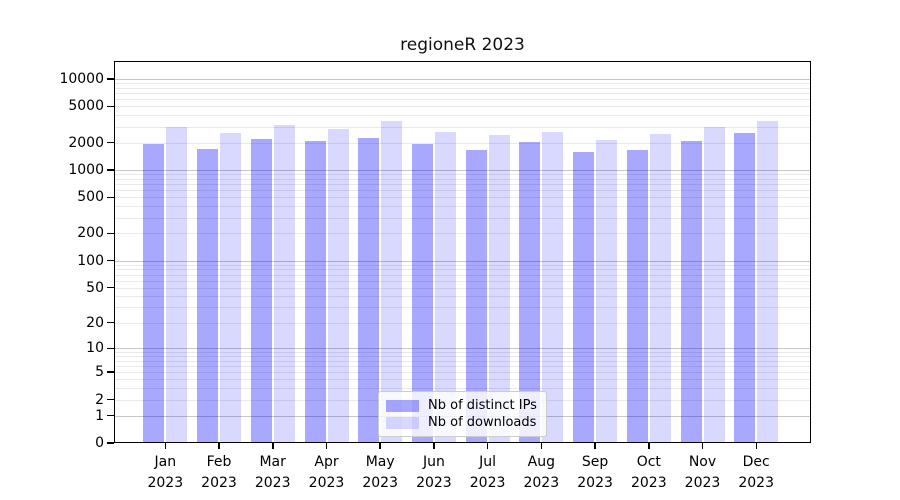 Image resolution: width=900 pixels, height=500 pixels. What do you see at coordinates (86, 106) in the screenshot?
I see `y-tick-label: 5000` at bounding box center [86, 106].